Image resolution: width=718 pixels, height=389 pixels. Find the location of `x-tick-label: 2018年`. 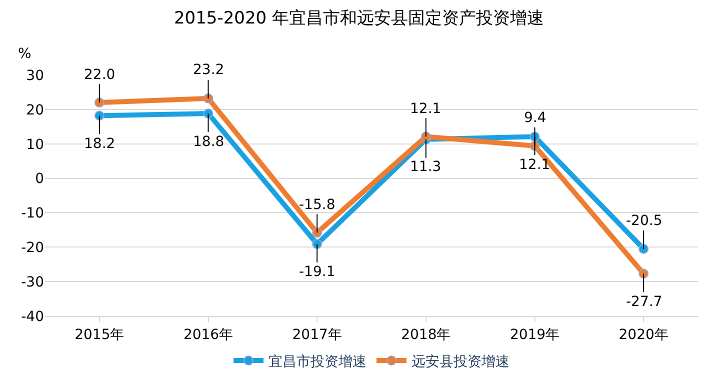

x-tick-label: 2018年 is located at coordinates (426, 334).